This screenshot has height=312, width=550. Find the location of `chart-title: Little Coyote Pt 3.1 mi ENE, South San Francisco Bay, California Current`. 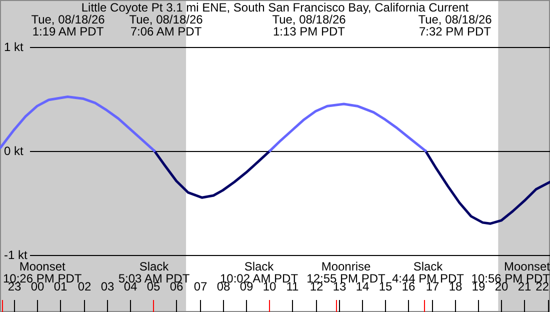

chart-title: Little Coyote Pt 3.1 mi ENE, South San Francisco Bay, California Current is located at coordinates (275, 7).